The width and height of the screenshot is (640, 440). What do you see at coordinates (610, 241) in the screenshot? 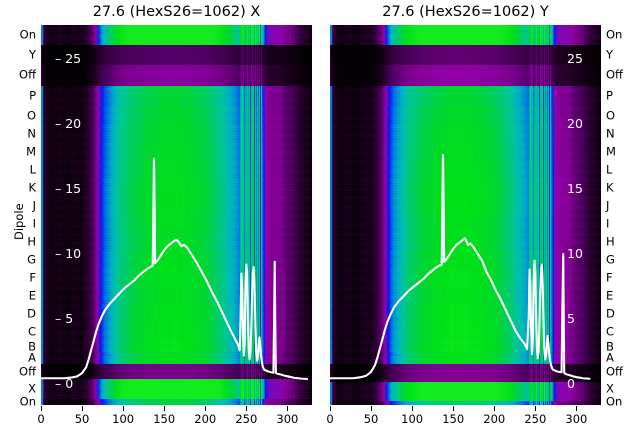
I see `category-label-right: H` at bounding box center [610, 241].